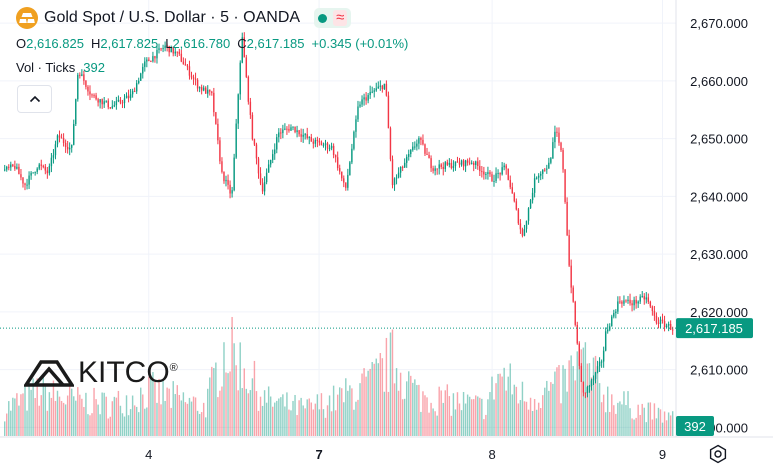 This screenshot has width=773, height=476. I want to click on price-tick-label: 2,620.000, so click(719, 312).